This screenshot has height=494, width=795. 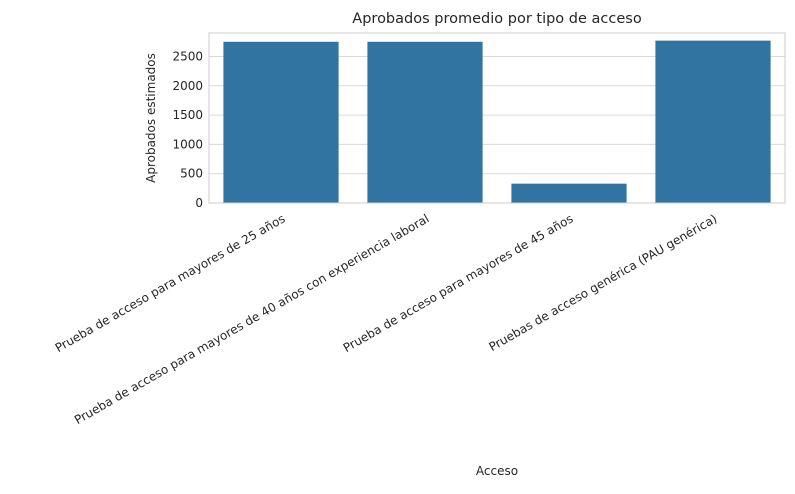 I want to click on y-tick-label: 0, so click(x=199, y=203).